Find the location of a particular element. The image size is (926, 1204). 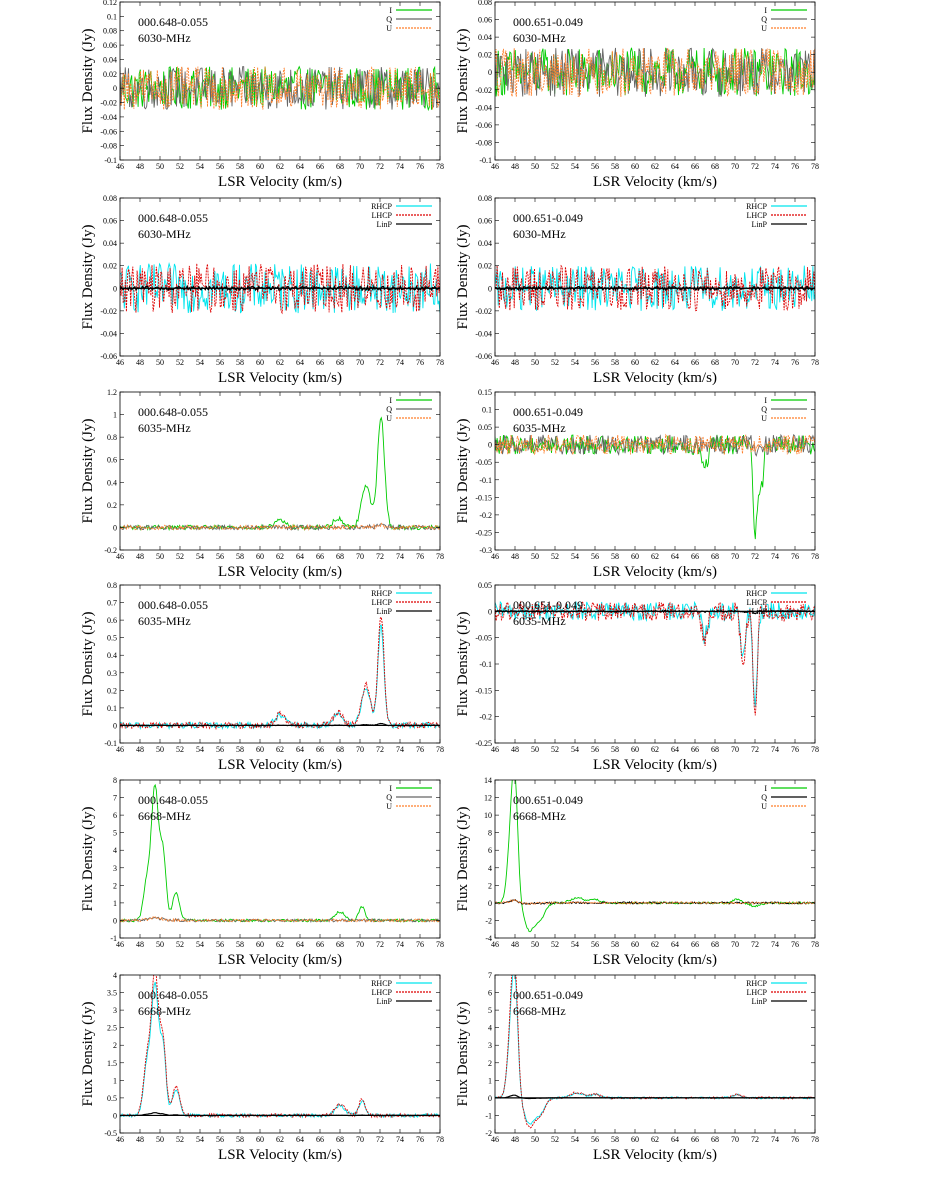

y-tick-label: 4 is located at coordinates (490, 1028).